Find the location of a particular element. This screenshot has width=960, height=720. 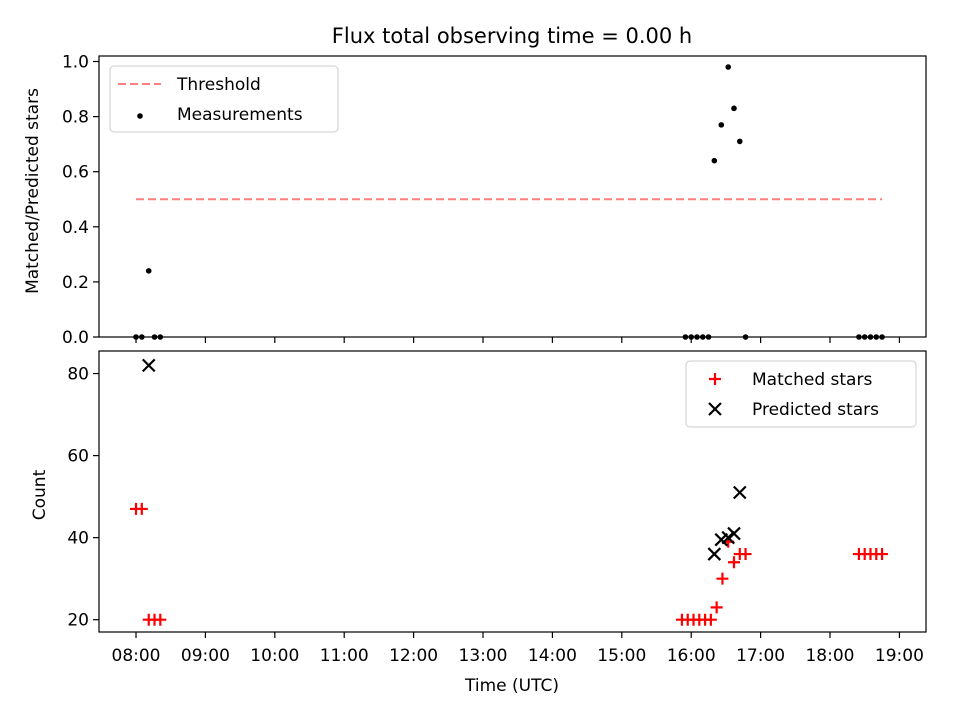

x-tick-label: 10:00 is located at coordinates (274, 656).